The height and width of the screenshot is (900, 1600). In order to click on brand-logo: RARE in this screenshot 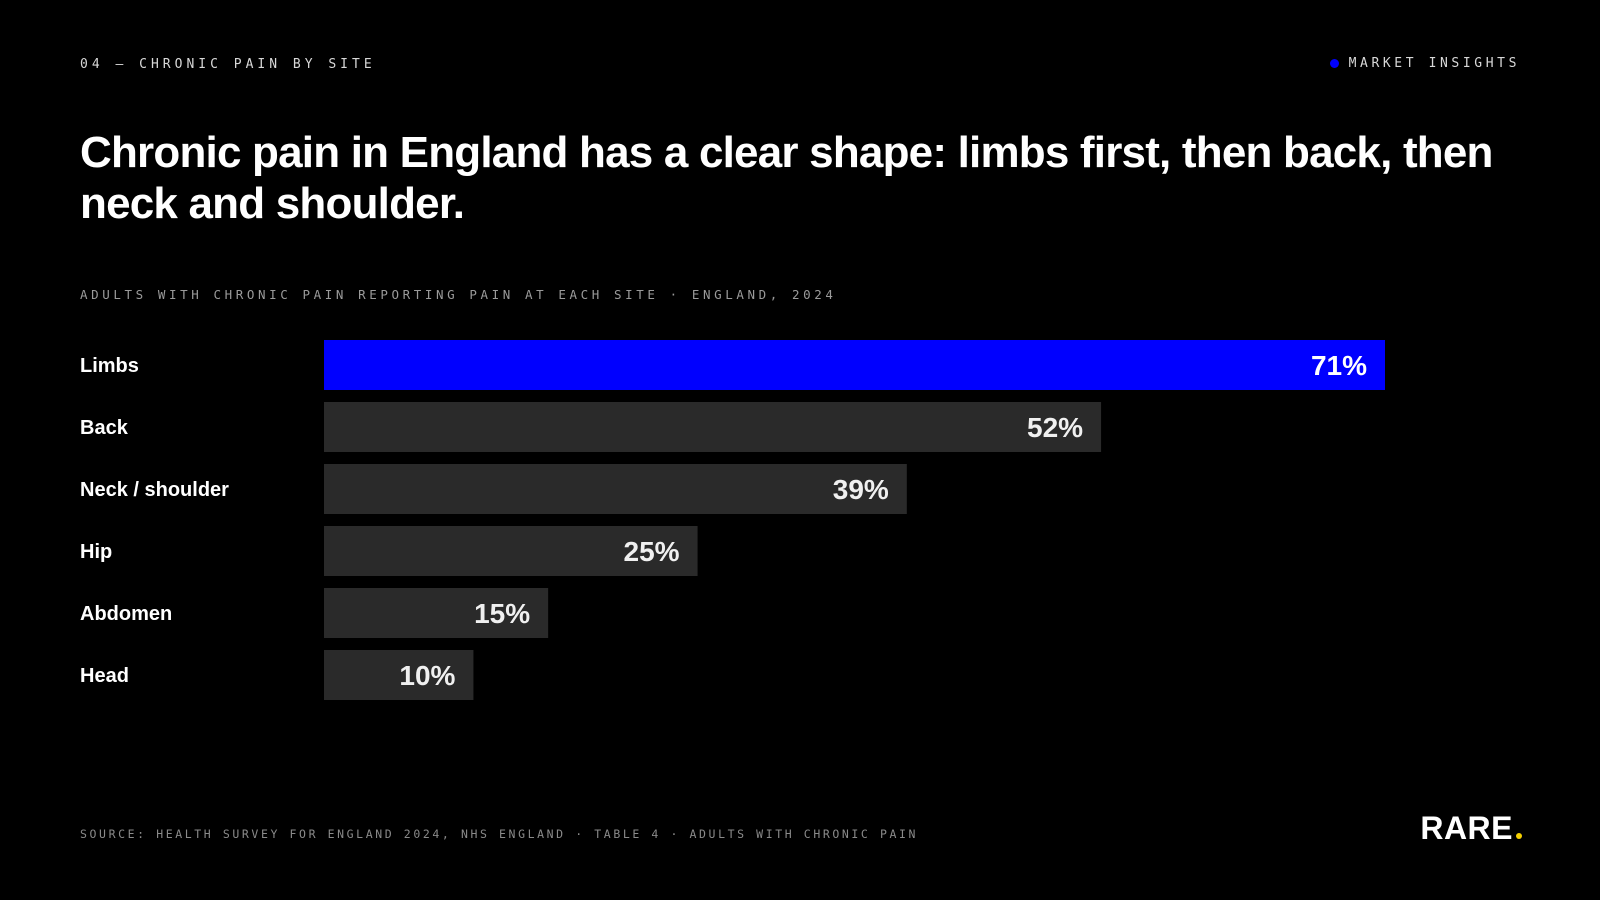, I will do `click(1471, 828)`.